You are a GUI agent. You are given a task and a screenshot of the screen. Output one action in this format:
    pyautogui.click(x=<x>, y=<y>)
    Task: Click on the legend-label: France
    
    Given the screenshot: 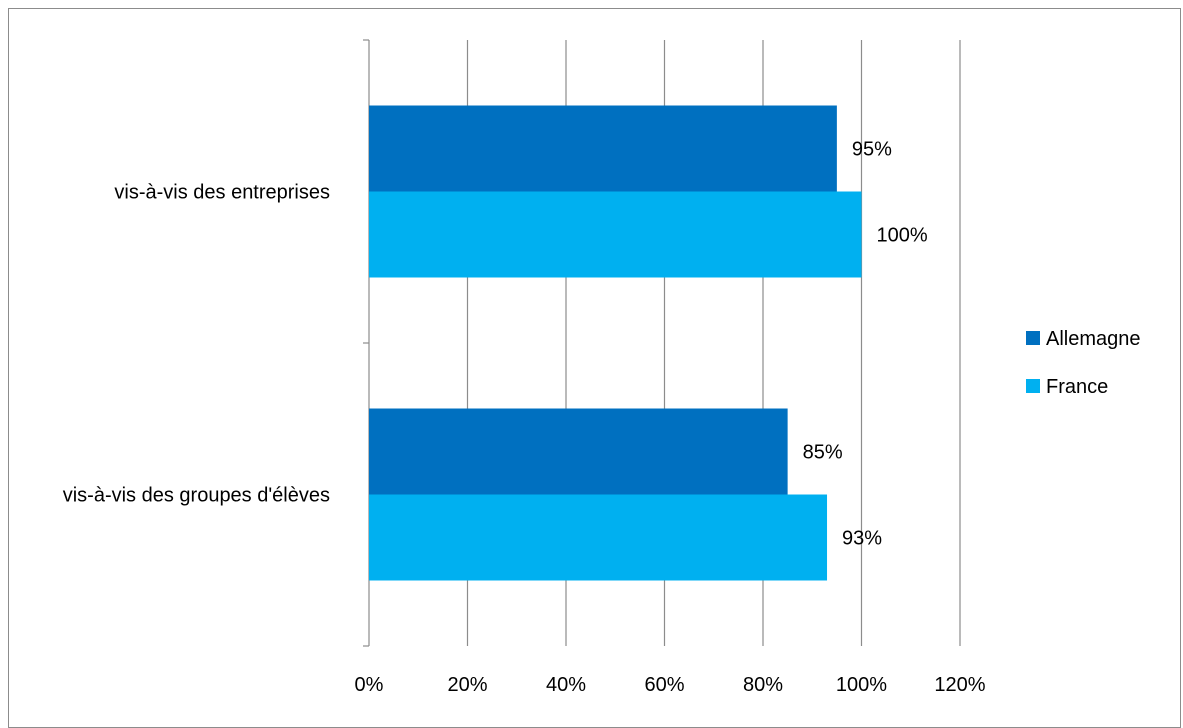 What is the action you would take?
    pyautogui.click(x=1077, y=387)
    